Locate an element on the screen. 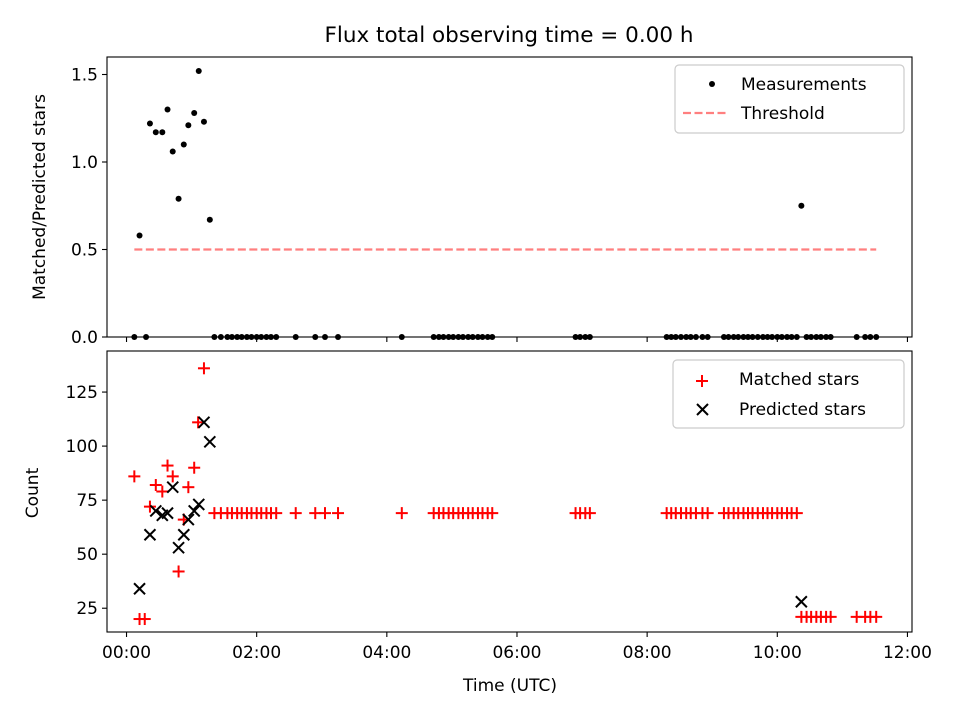 The image size is (960, 720). bottom-legend: Matched stars Predicted stars is located at coordinates (788, 394).